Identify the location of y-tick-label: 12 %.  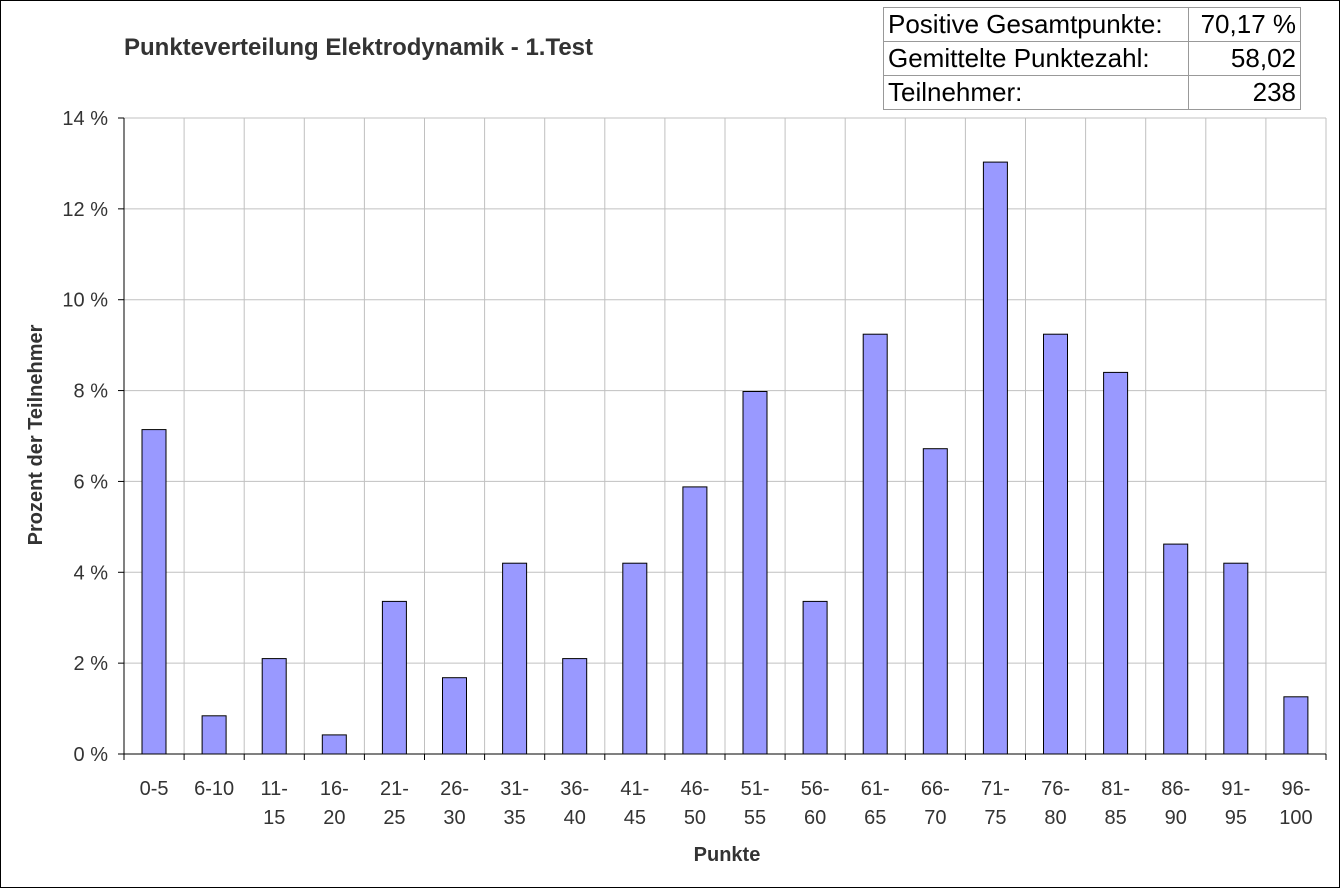
(85, 210).